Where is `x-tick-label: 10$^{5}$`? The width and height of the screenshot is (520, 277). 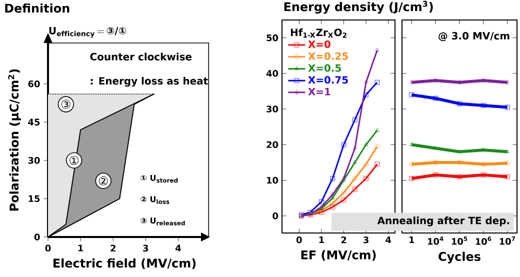 x-tick-label: 10$^{5}$ is located at coordinates (460, 240).